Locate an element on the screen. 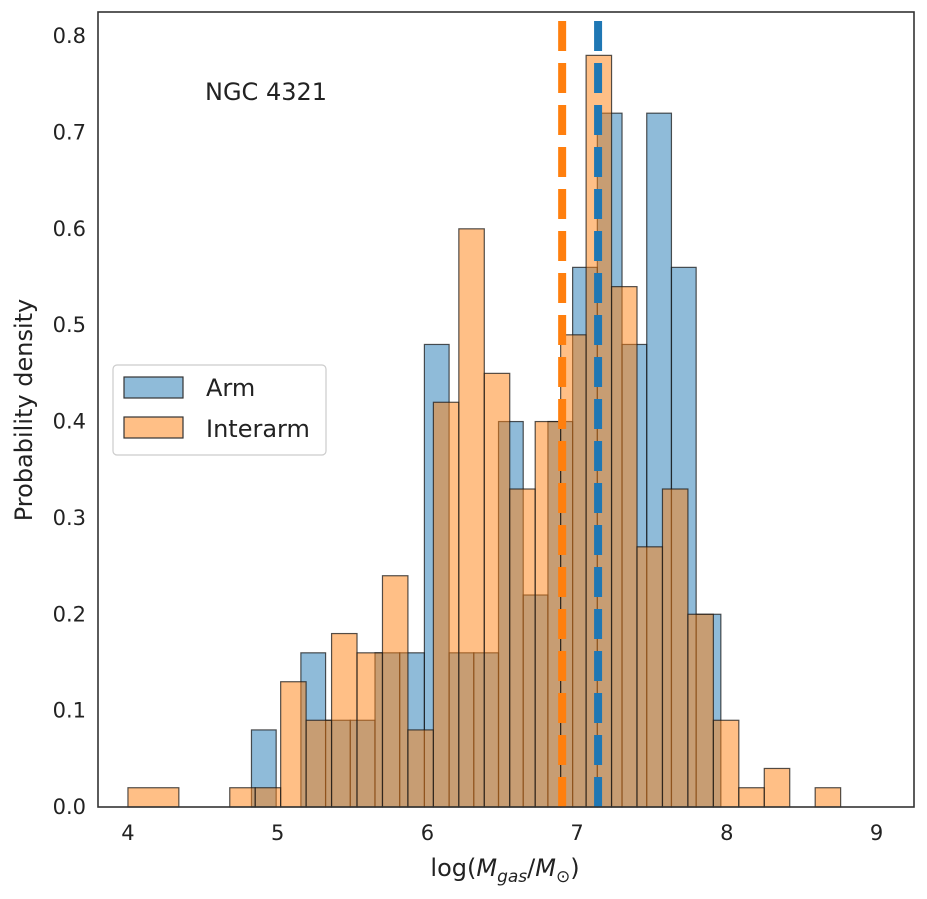  y-tick-label: 0.7 is located at coordinates (69, 132).